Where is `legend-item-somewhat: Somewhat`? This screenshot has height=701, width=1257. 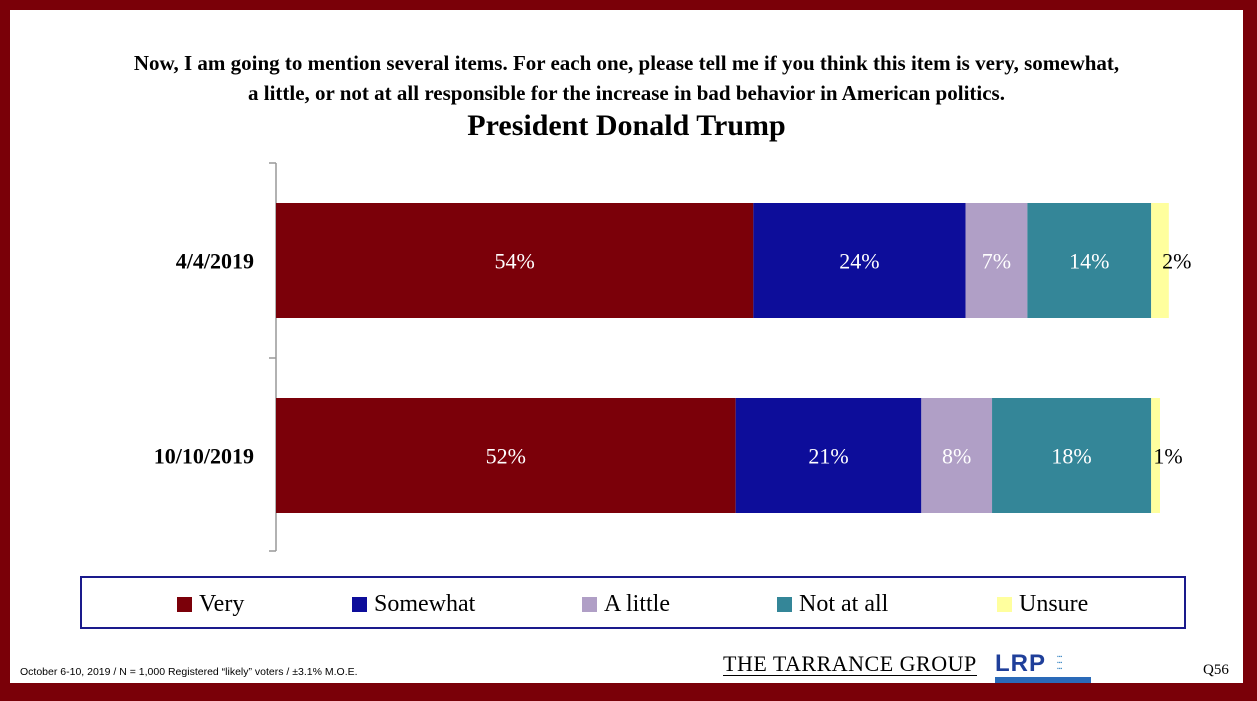
legend-item-somewhat: Somewhat is located at coordinates (413, 604).